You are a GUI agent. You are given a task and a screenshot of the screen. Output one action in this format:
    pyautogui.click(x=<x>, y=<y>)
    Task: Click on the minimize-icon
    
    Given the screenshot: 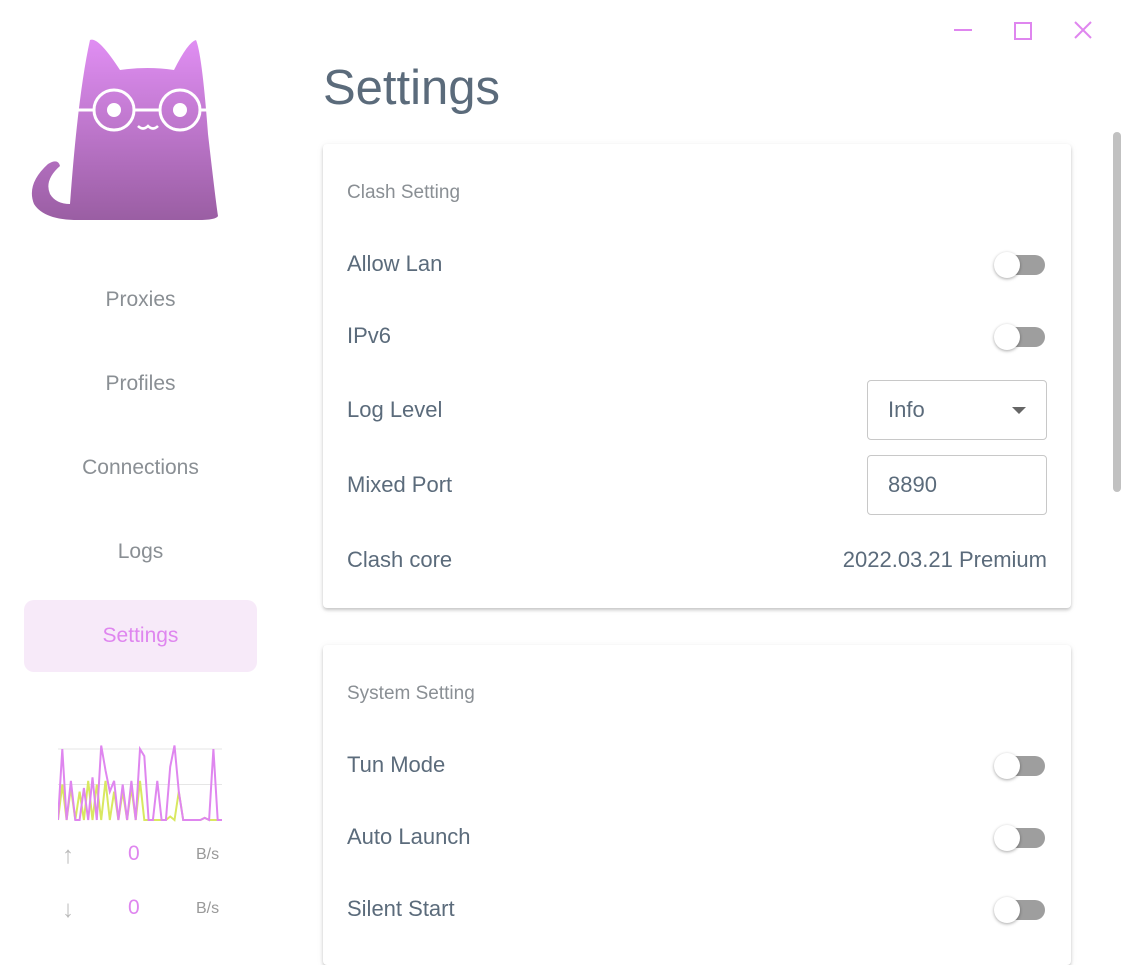 What is the action you would take?
    pyautogui.click(x=963, y=31)
    